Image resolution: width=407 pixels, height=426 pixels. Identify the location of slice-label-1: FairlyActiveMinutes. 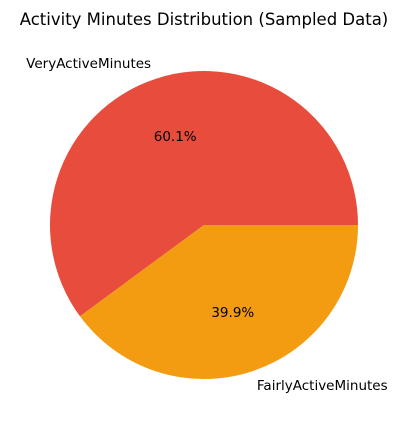
(322, 386).